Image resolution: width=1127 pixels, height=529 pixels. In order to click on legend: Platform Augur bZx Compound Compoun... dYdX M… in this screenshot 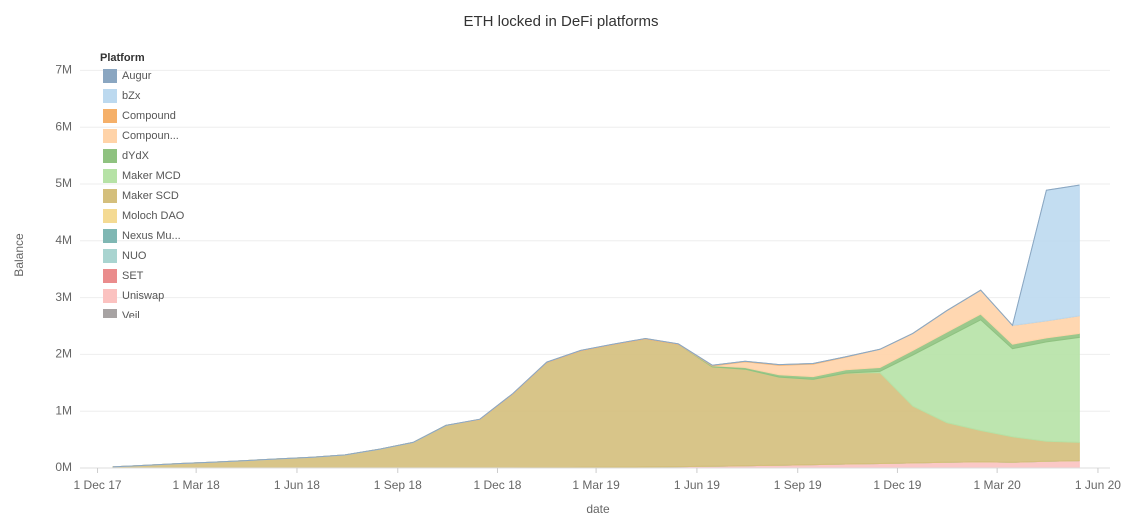, I will do `click(142, 187)`.